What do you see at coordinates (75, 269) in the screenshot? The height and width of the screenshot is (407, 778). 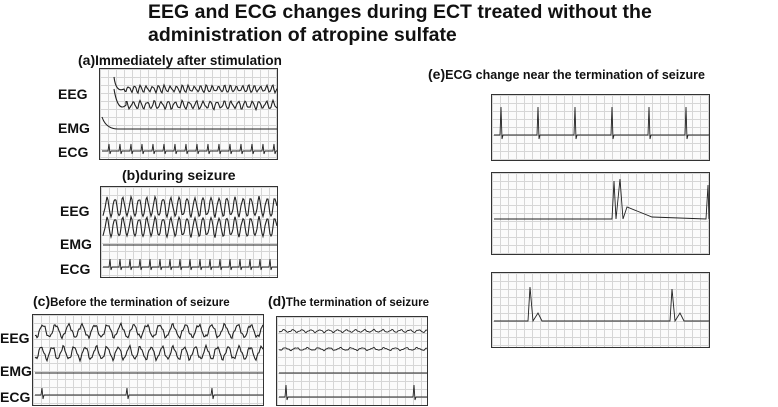 I see `label-b-ecg: ECG` at bounding box center [75, 269].